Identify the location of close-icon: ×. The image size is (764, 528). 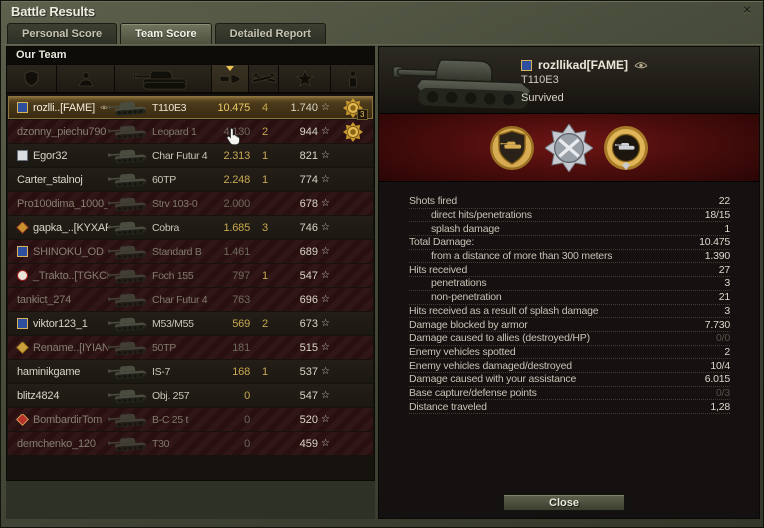
(747, 9).